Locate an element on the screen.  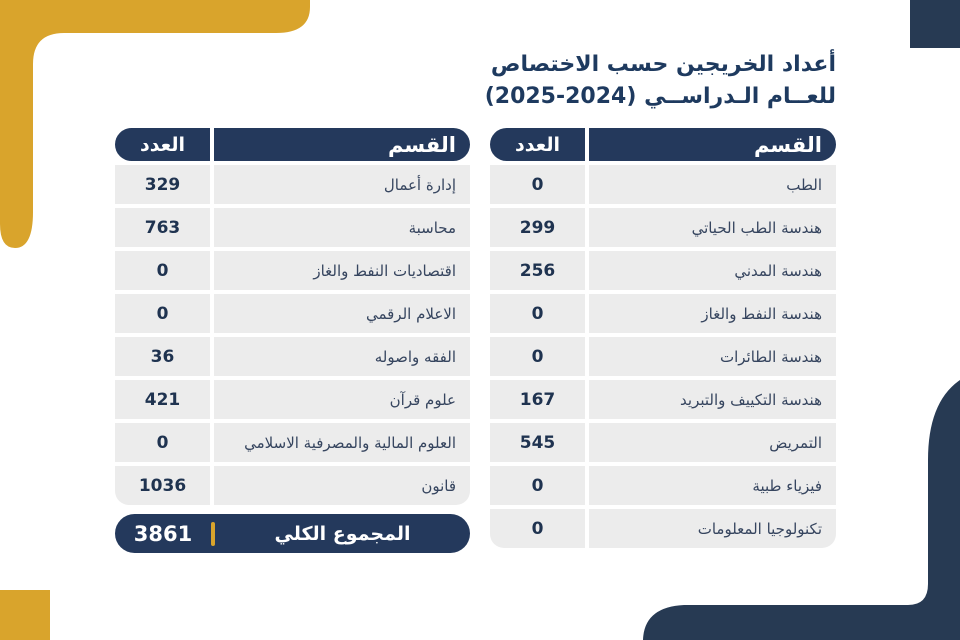
dept-cell: التمريض is located at coordinates (712, 442).